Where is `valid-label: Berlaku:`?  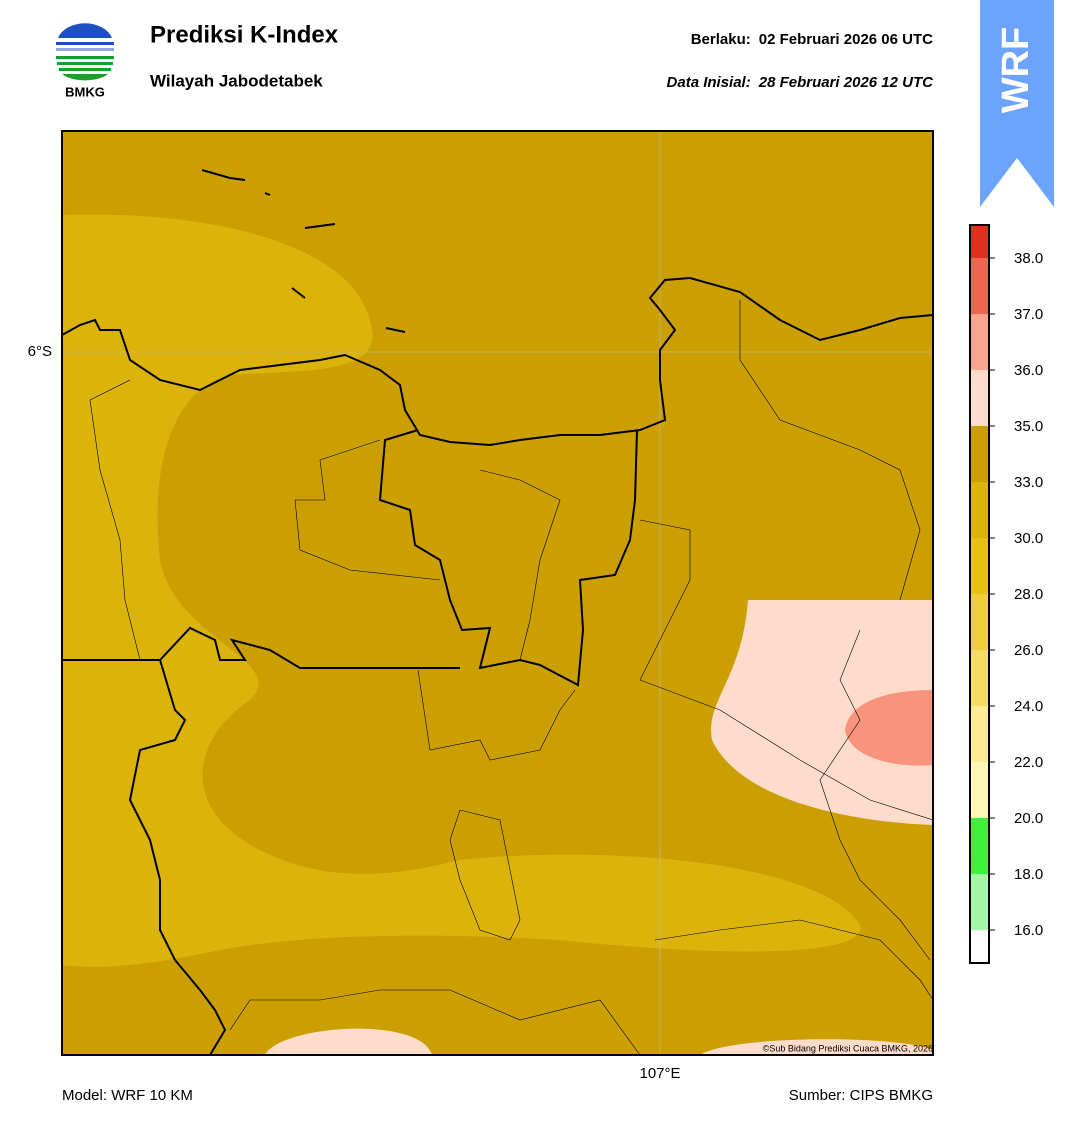
valid-label: Berlaku: is located at coordinates (721, 39).